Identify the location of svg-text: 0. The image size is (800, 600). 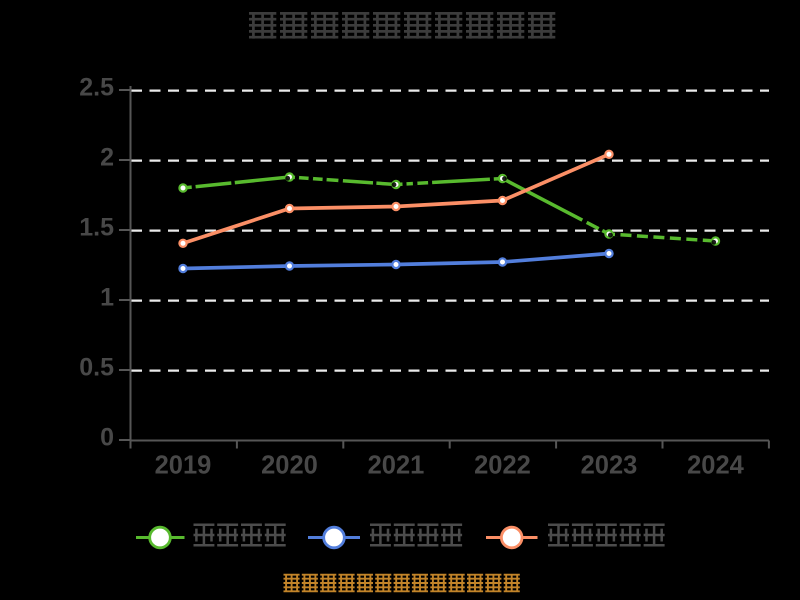
(107, 438).